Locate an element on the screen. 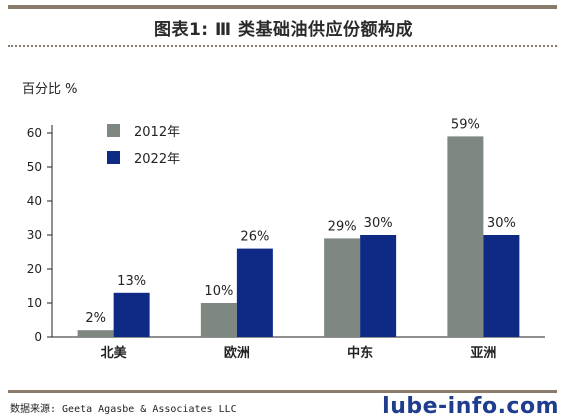 The image size is (567, 419). data-source: 数据来源: Geeta Agasbe & Associates LLC is located at coordinates (123, 409).